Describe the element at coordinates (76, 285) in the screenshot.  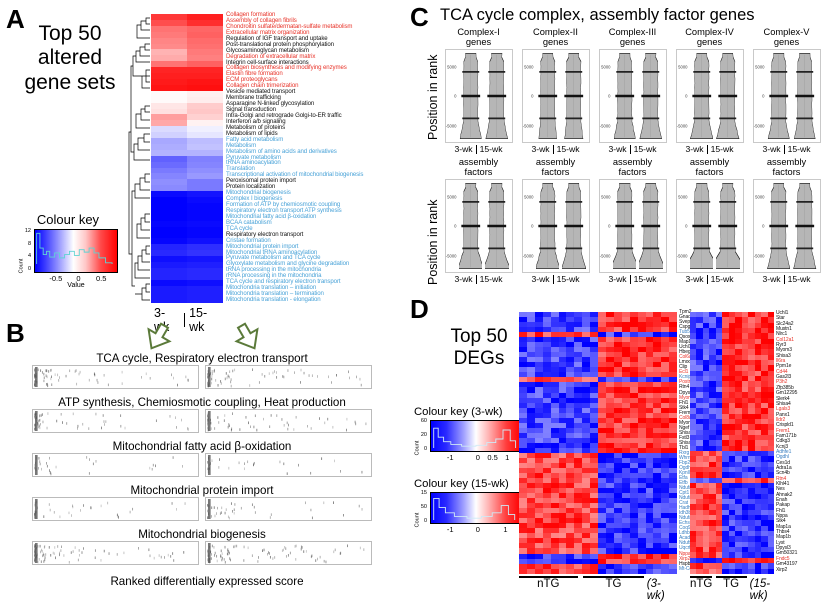
I see `colour-key-x-label: Value` at that location.